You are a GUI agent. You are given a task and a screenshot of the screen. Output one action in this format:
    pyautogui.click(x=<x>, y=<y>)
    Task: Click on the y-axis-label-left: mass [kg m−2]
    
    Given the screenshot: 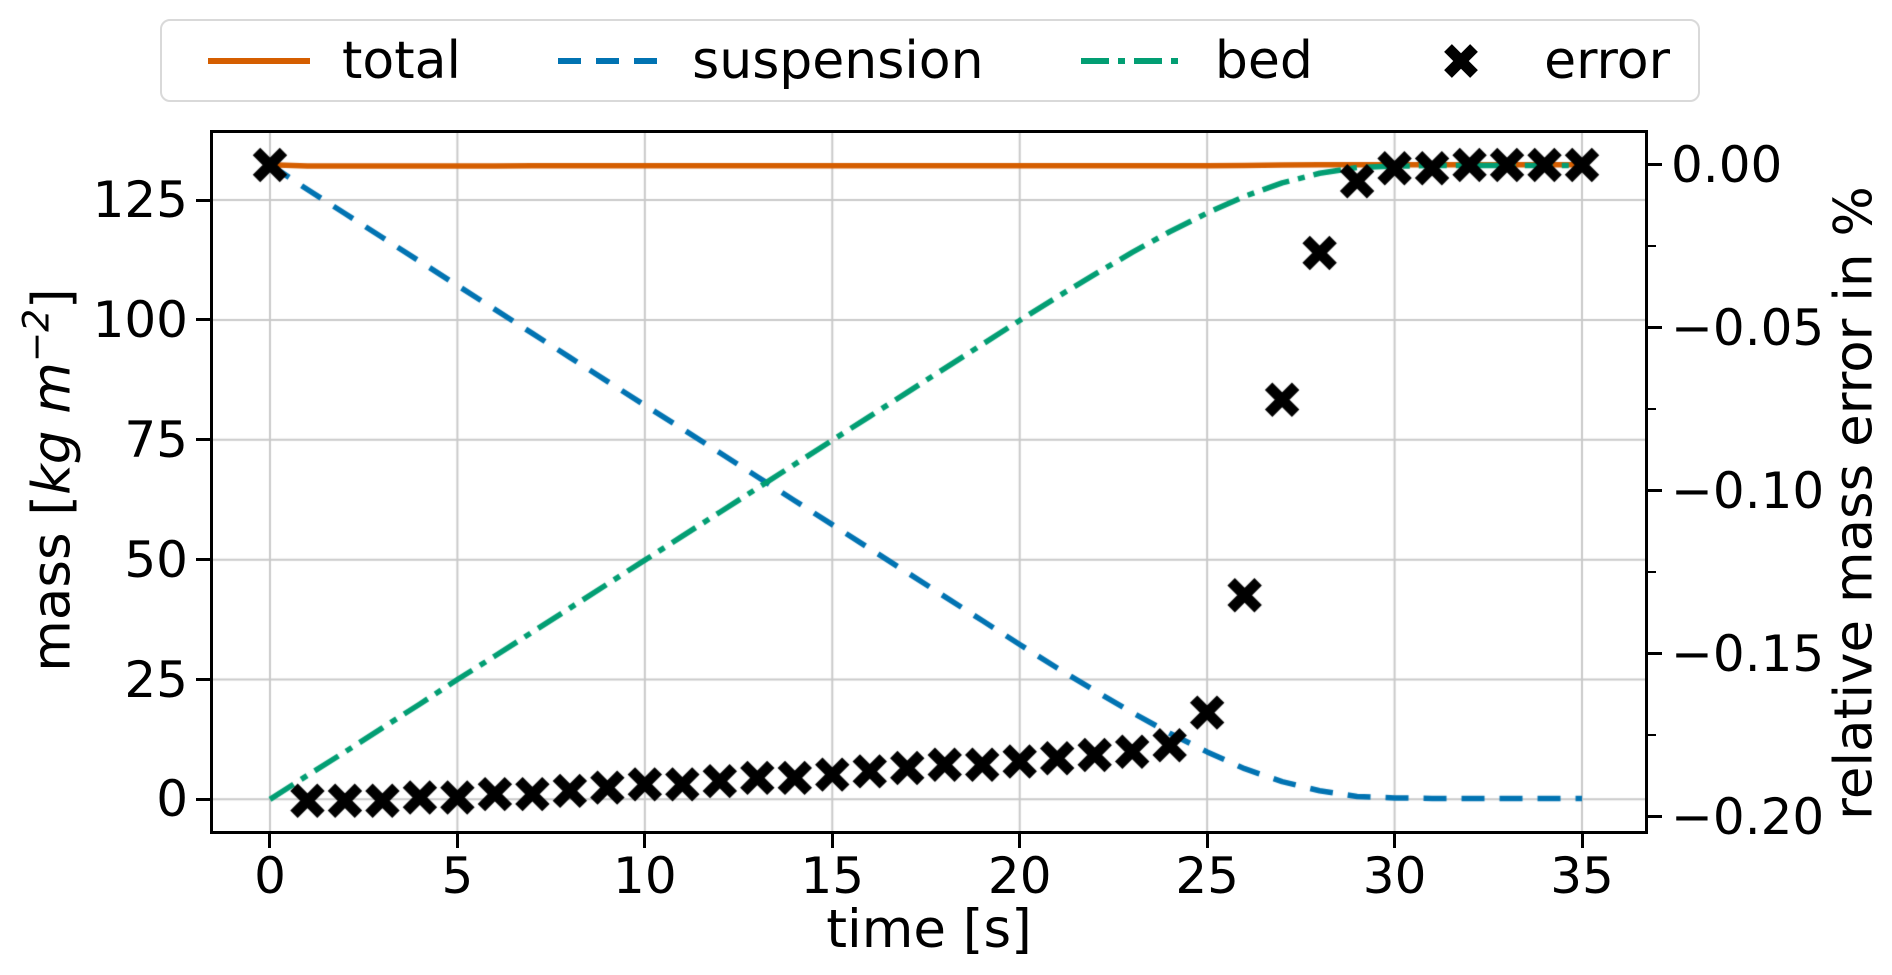 What is the action you would take?
    pyautogui.click(x=50, y=479)
    